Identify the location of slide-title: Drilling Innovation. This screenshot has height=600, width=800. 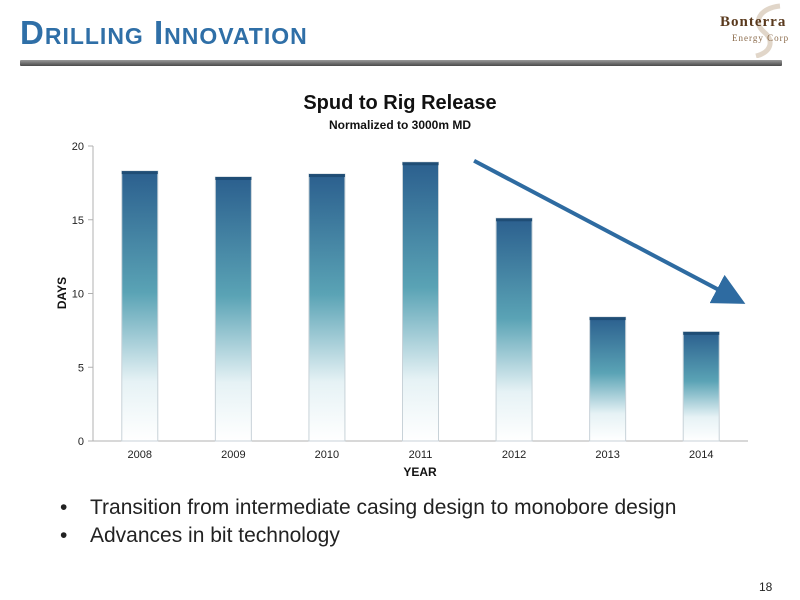
(164, 32).